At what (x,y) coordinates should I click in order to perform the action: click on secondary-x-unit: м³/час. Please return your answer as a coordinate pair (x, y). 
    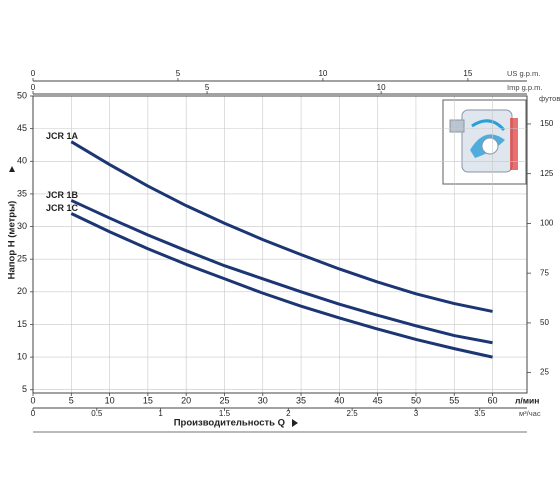
    Looking at the image, I should click on (530, 413).